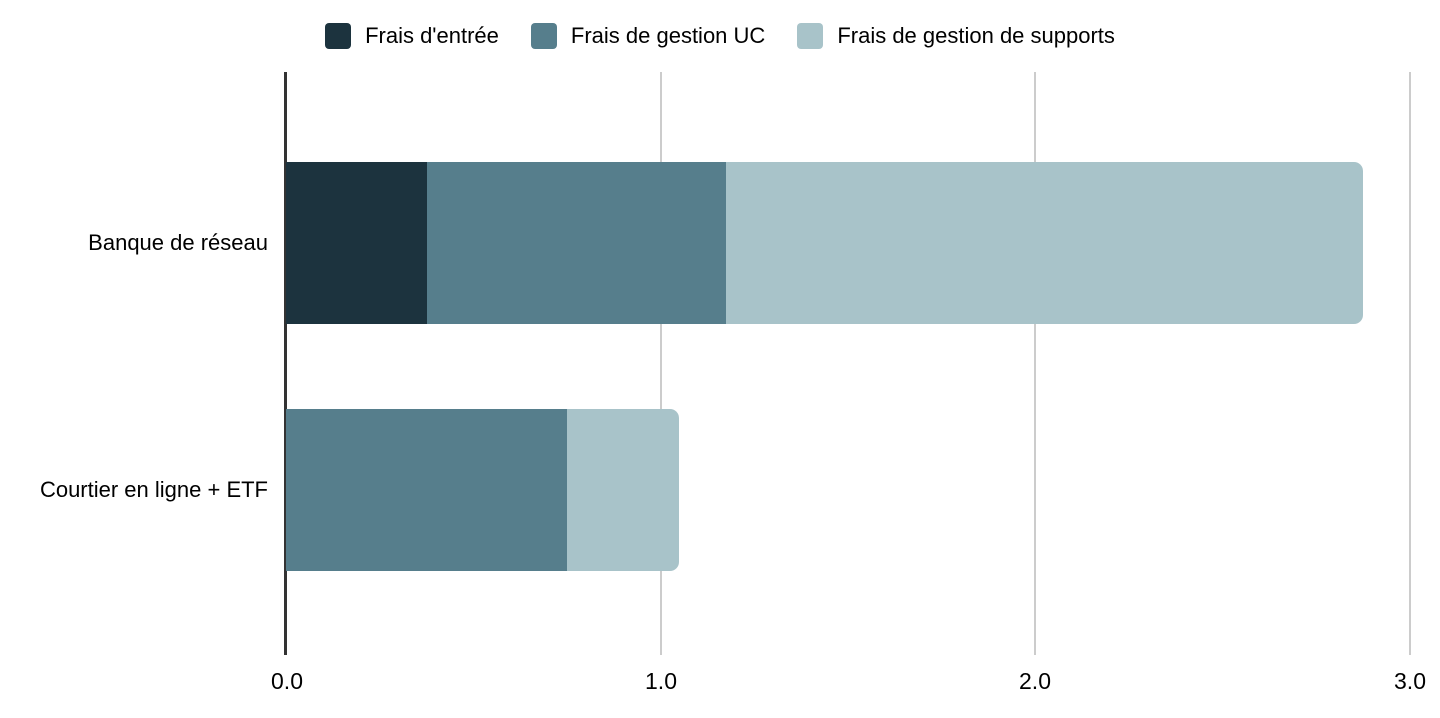 The width and height of the screenshot is (1440, 718). I want to click on bar-segment-frais-de-gestion-uc-banque-de-reseau, so click(576, 243).